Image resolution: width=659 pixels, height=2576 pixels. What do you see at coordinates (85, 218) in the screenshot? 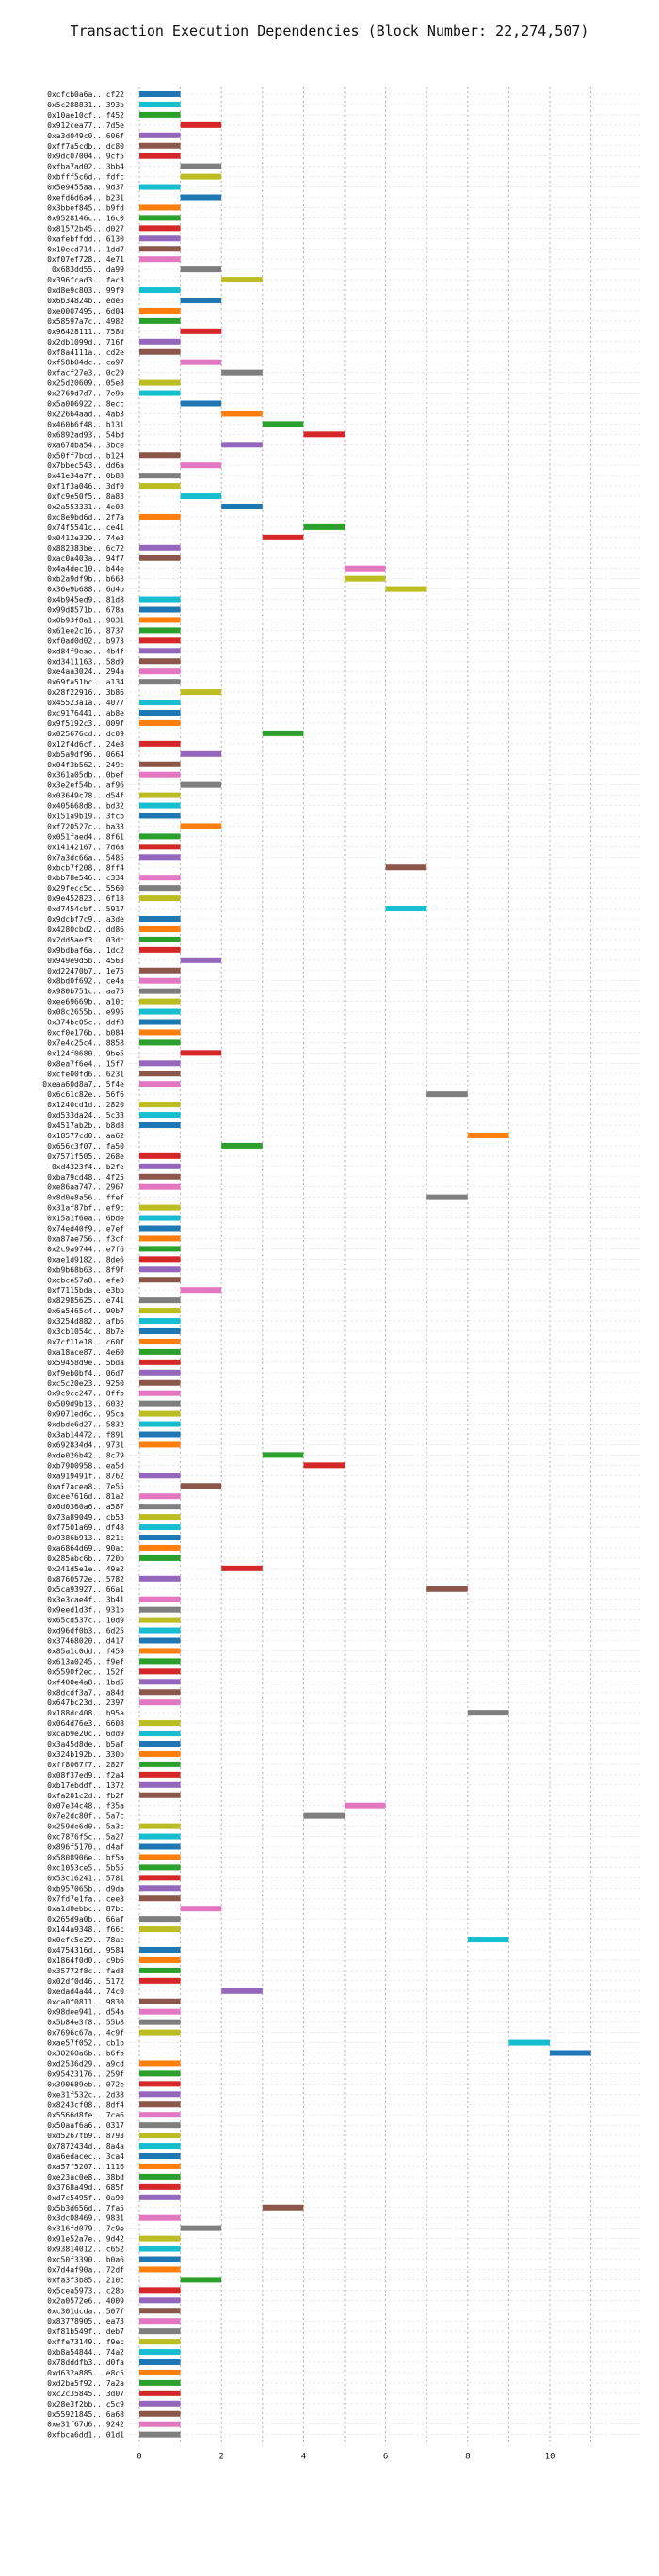
I see `y-tick-label: 0x9528146c...16c0` at bounding box center [85, 218].